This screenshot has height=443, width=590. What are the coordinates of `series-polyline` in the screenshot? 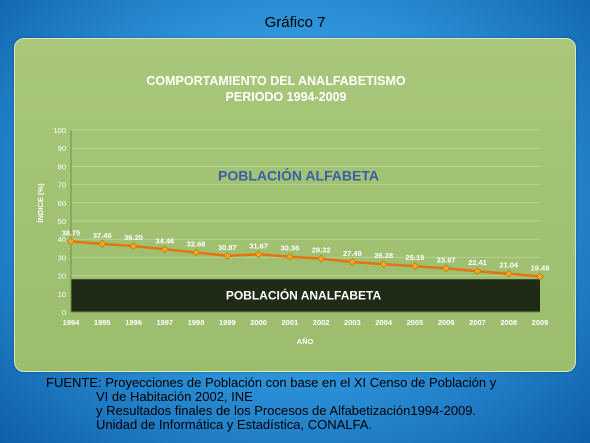 It's located at (305, 259).